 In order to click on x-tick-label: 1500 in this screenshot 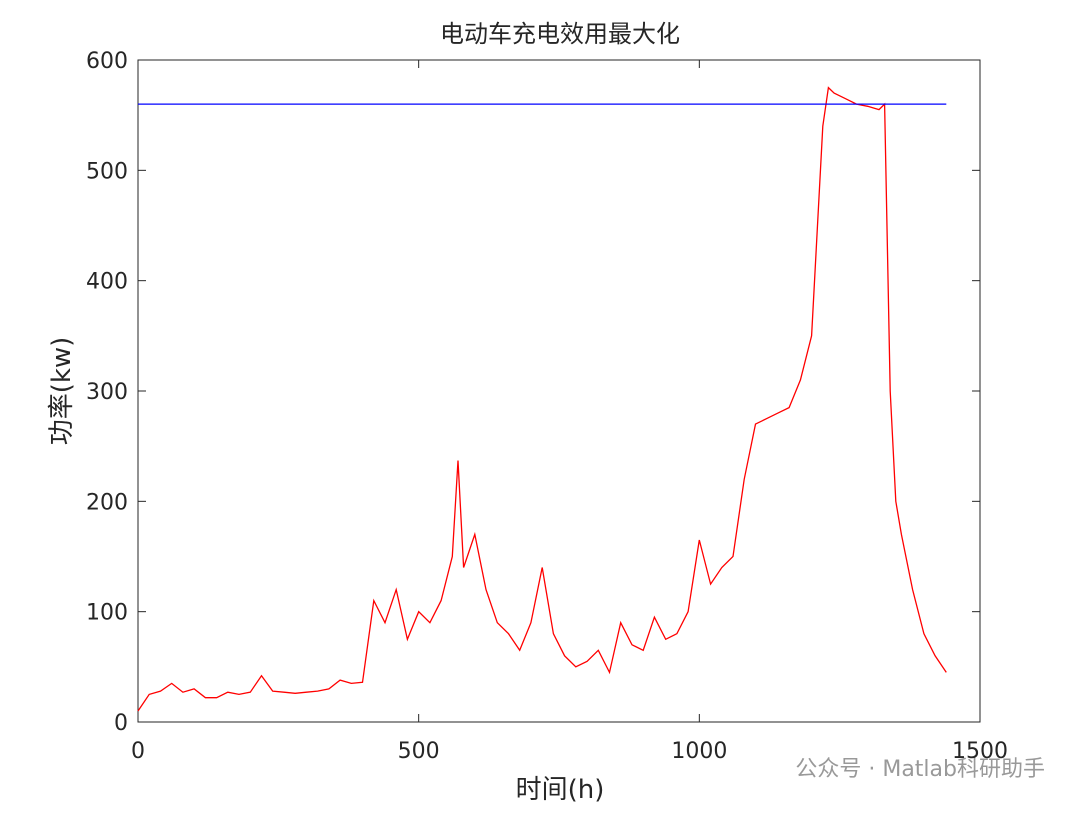, I will do `click(980, 751)`.